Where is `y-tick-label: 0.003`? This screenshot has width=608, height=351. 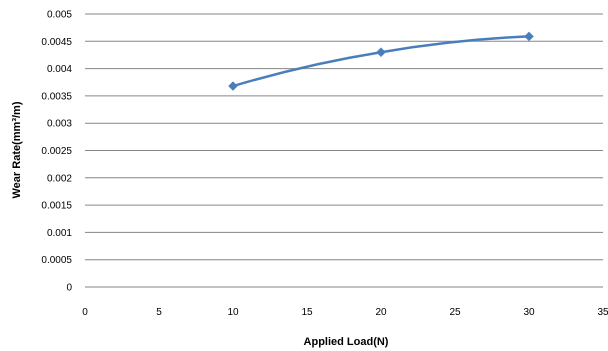
y-tick-label: 0.003 is located at coordinates (59, 124).